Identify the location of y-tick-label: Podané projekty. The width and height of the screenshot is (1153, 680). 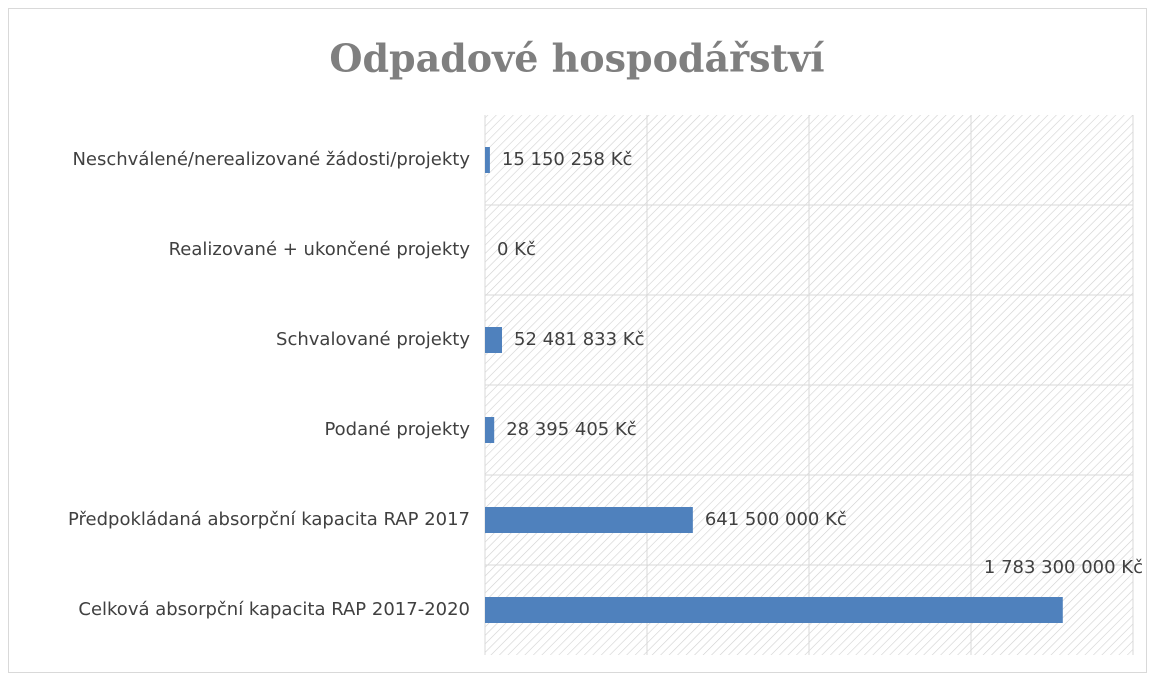
(397, 429).